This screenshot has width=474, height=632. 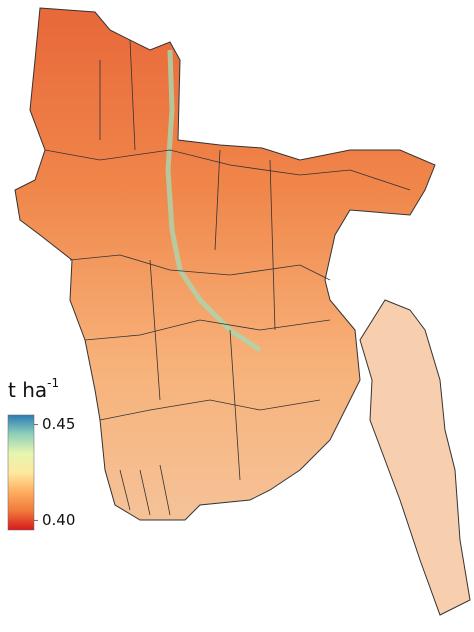 What do you see at coordinates (41, 453) in the screenshot?
I see `legend: t ha-1 0.45 0.40` at bounding box center [41, 453].